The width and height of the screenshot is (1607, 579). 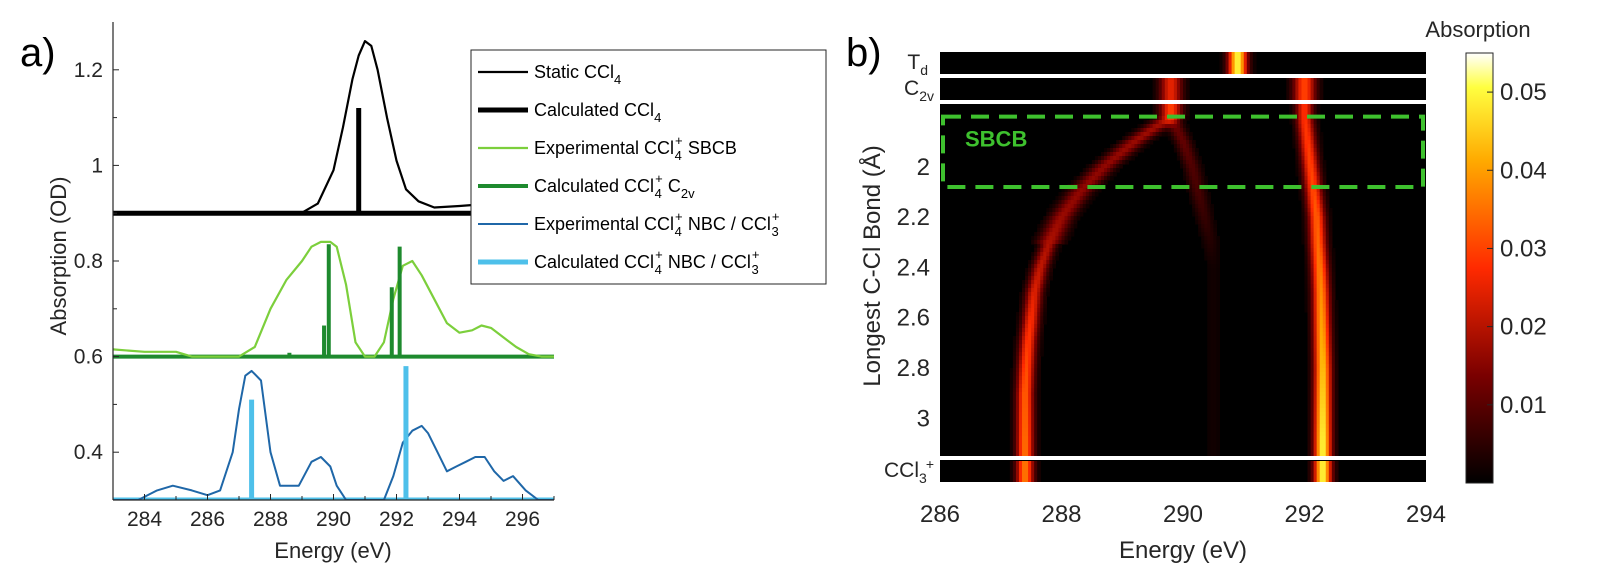 What do you see at coordinates (710, 148) in the screenshot?
I see `legend-tail: SBCB` at bounding box center [710, 148].